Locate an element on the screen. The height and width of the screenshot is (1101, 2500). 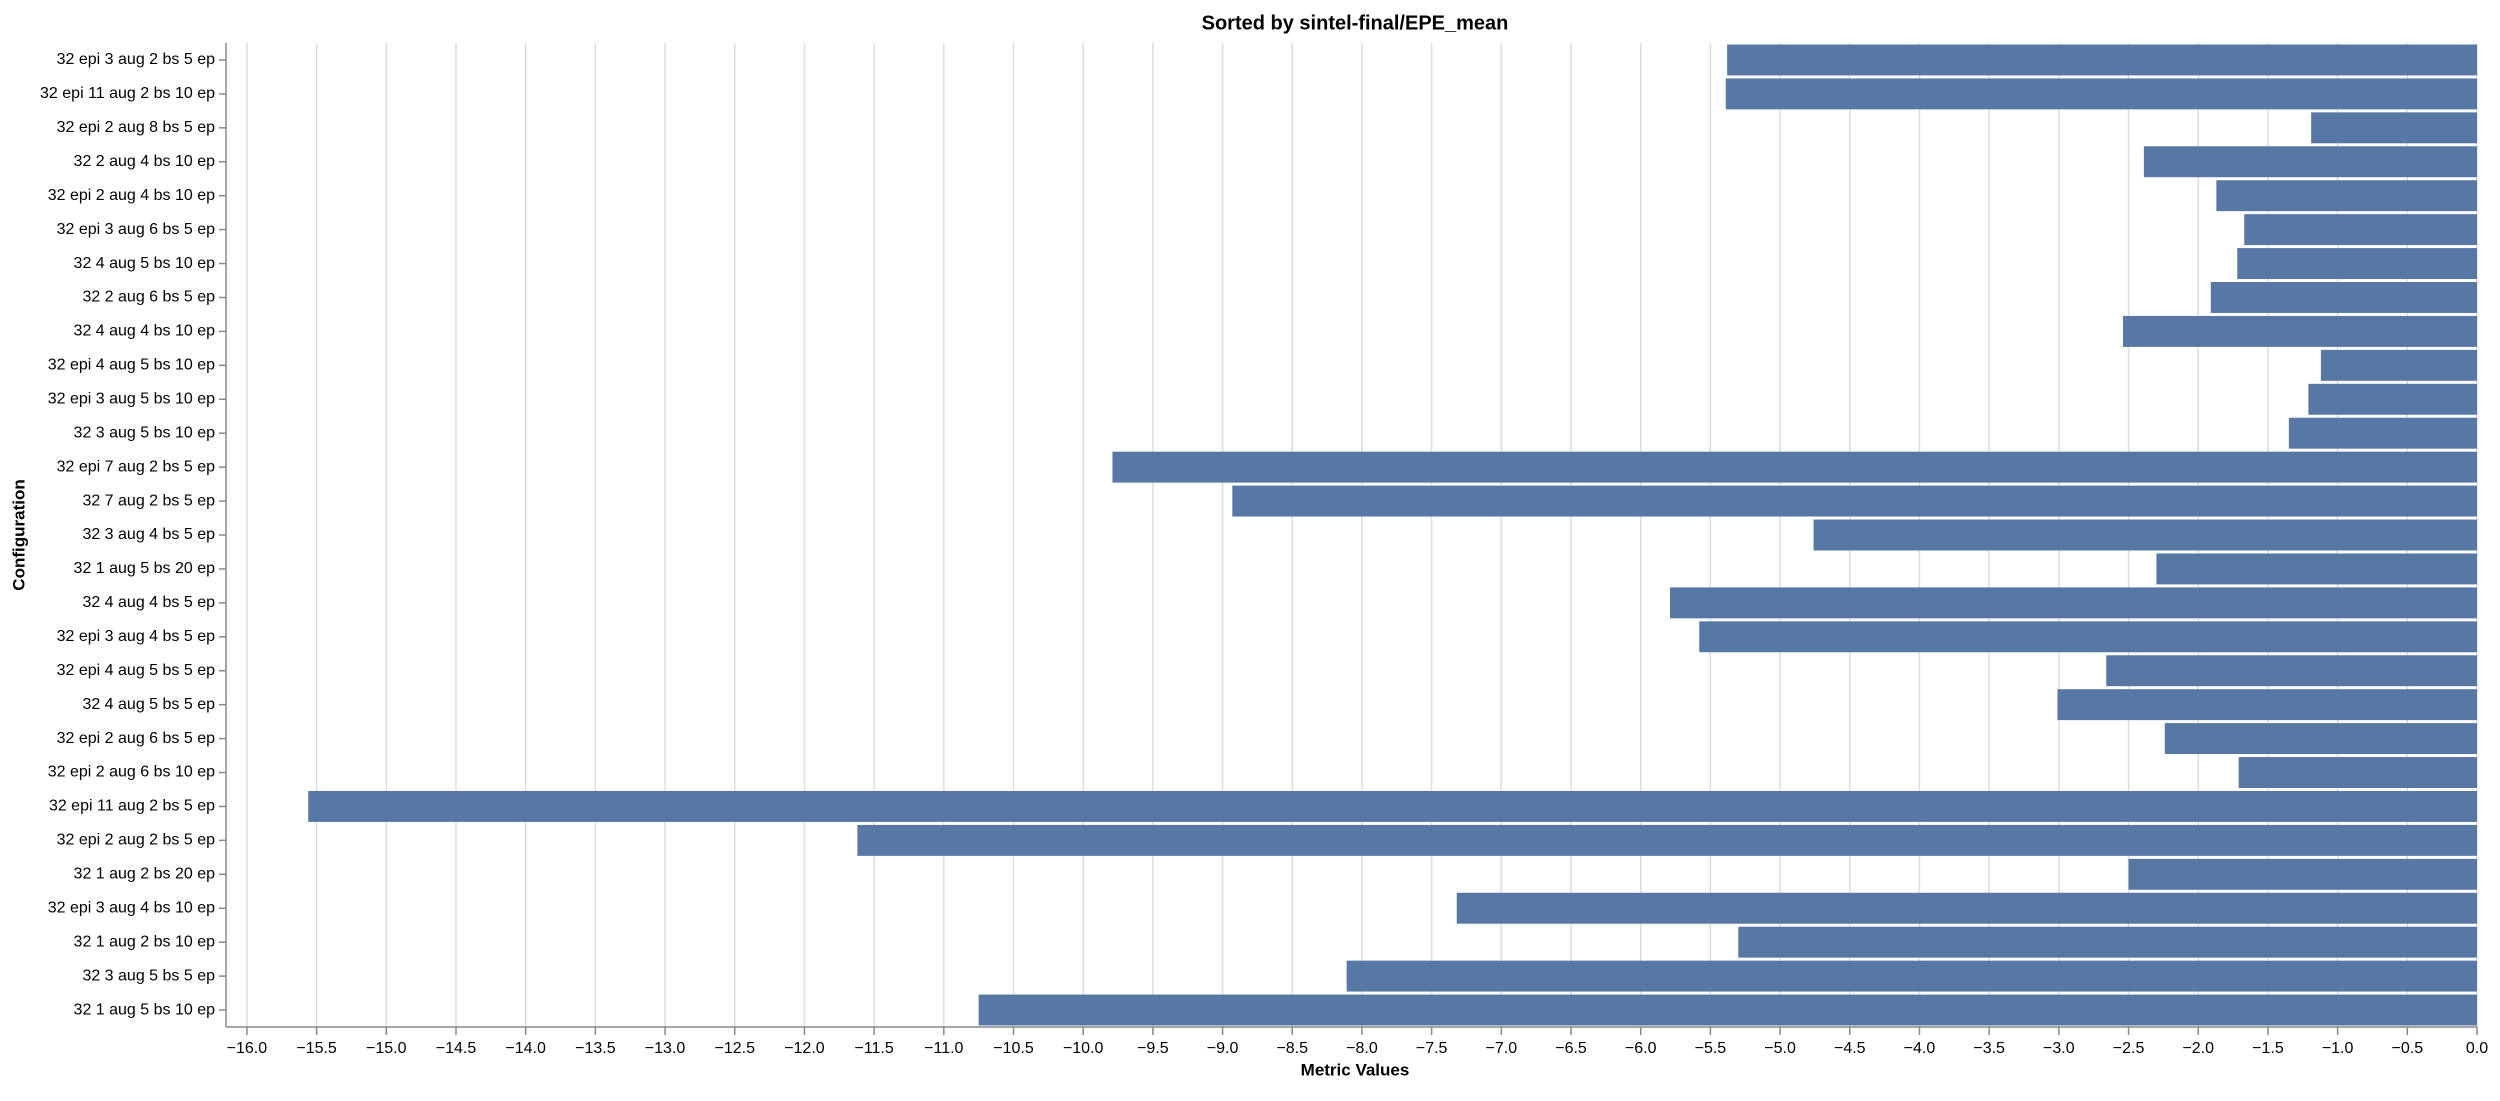
y-tick-label: 32 1 aug 5 bs 20 ep is located at coordinates (145, 568).